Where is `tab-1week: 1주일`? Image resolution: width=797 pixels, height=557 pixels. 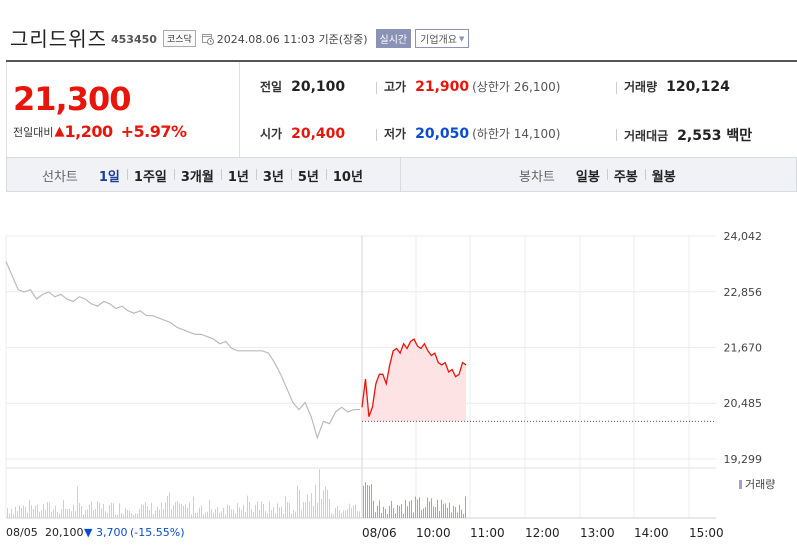
tab-1week: 1주일 is located at coordinates (150, 175).